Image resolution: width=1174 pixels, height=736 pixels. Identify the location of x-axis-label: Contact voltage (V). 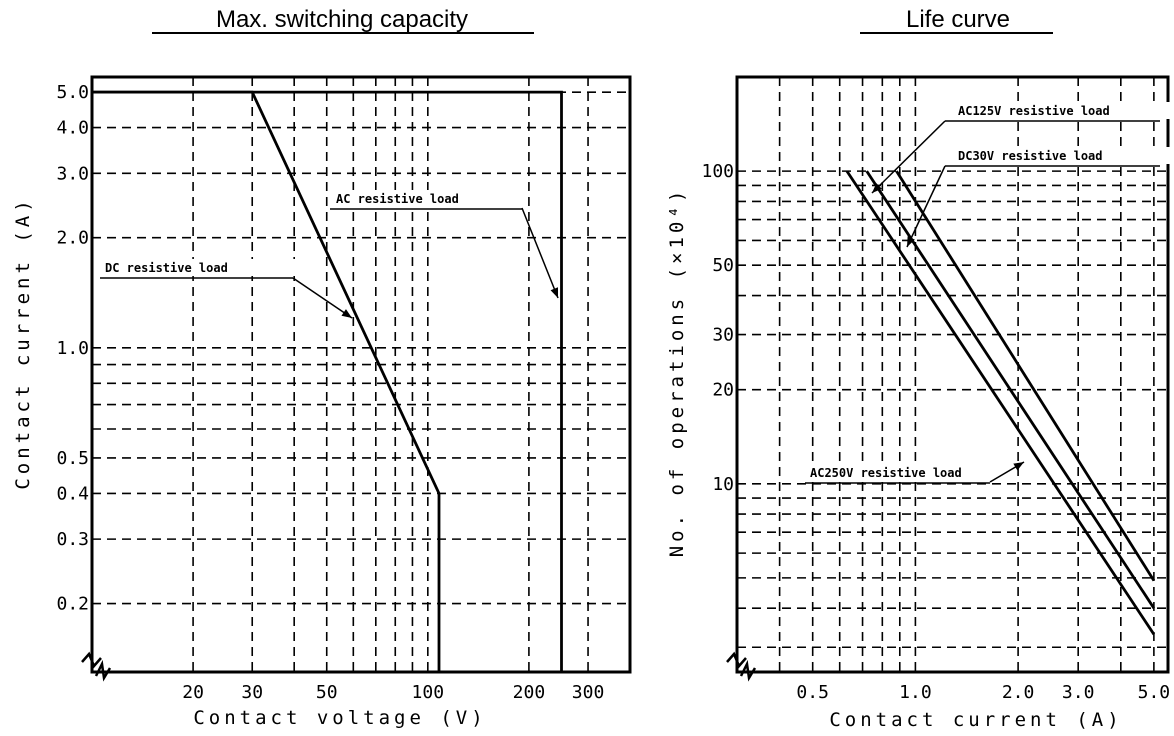
(339, 718).